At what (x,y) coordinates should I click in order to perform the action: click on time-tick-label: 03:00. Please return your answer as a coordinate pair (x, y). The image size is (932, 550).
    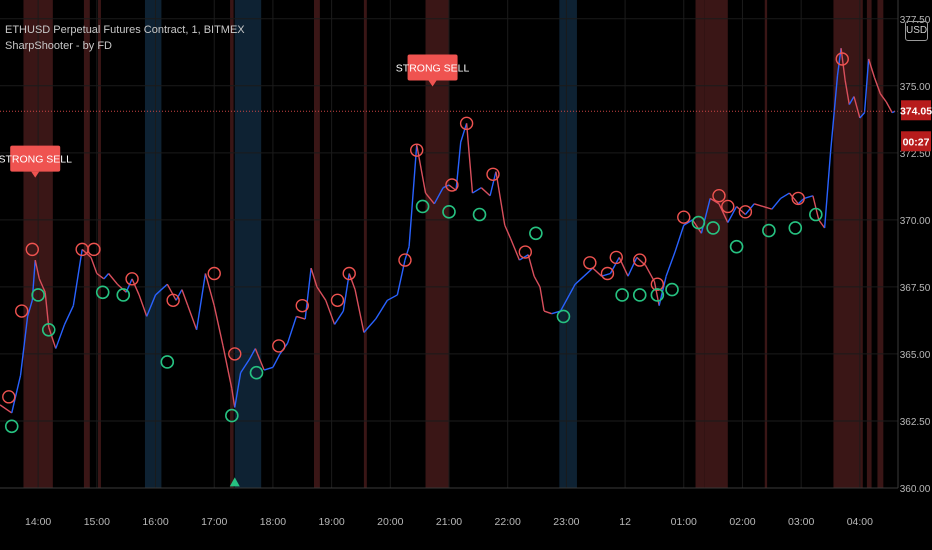
    Looking at the image, I should click on (801, 522).